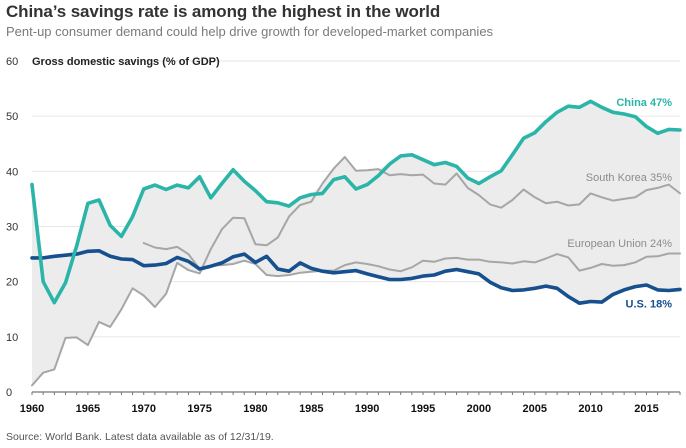 The width and height of the screenshot is (686, 448). Describe the element at coordinates (12, 62) in the screenshot. I see `y-tick-label: 60` at that location.